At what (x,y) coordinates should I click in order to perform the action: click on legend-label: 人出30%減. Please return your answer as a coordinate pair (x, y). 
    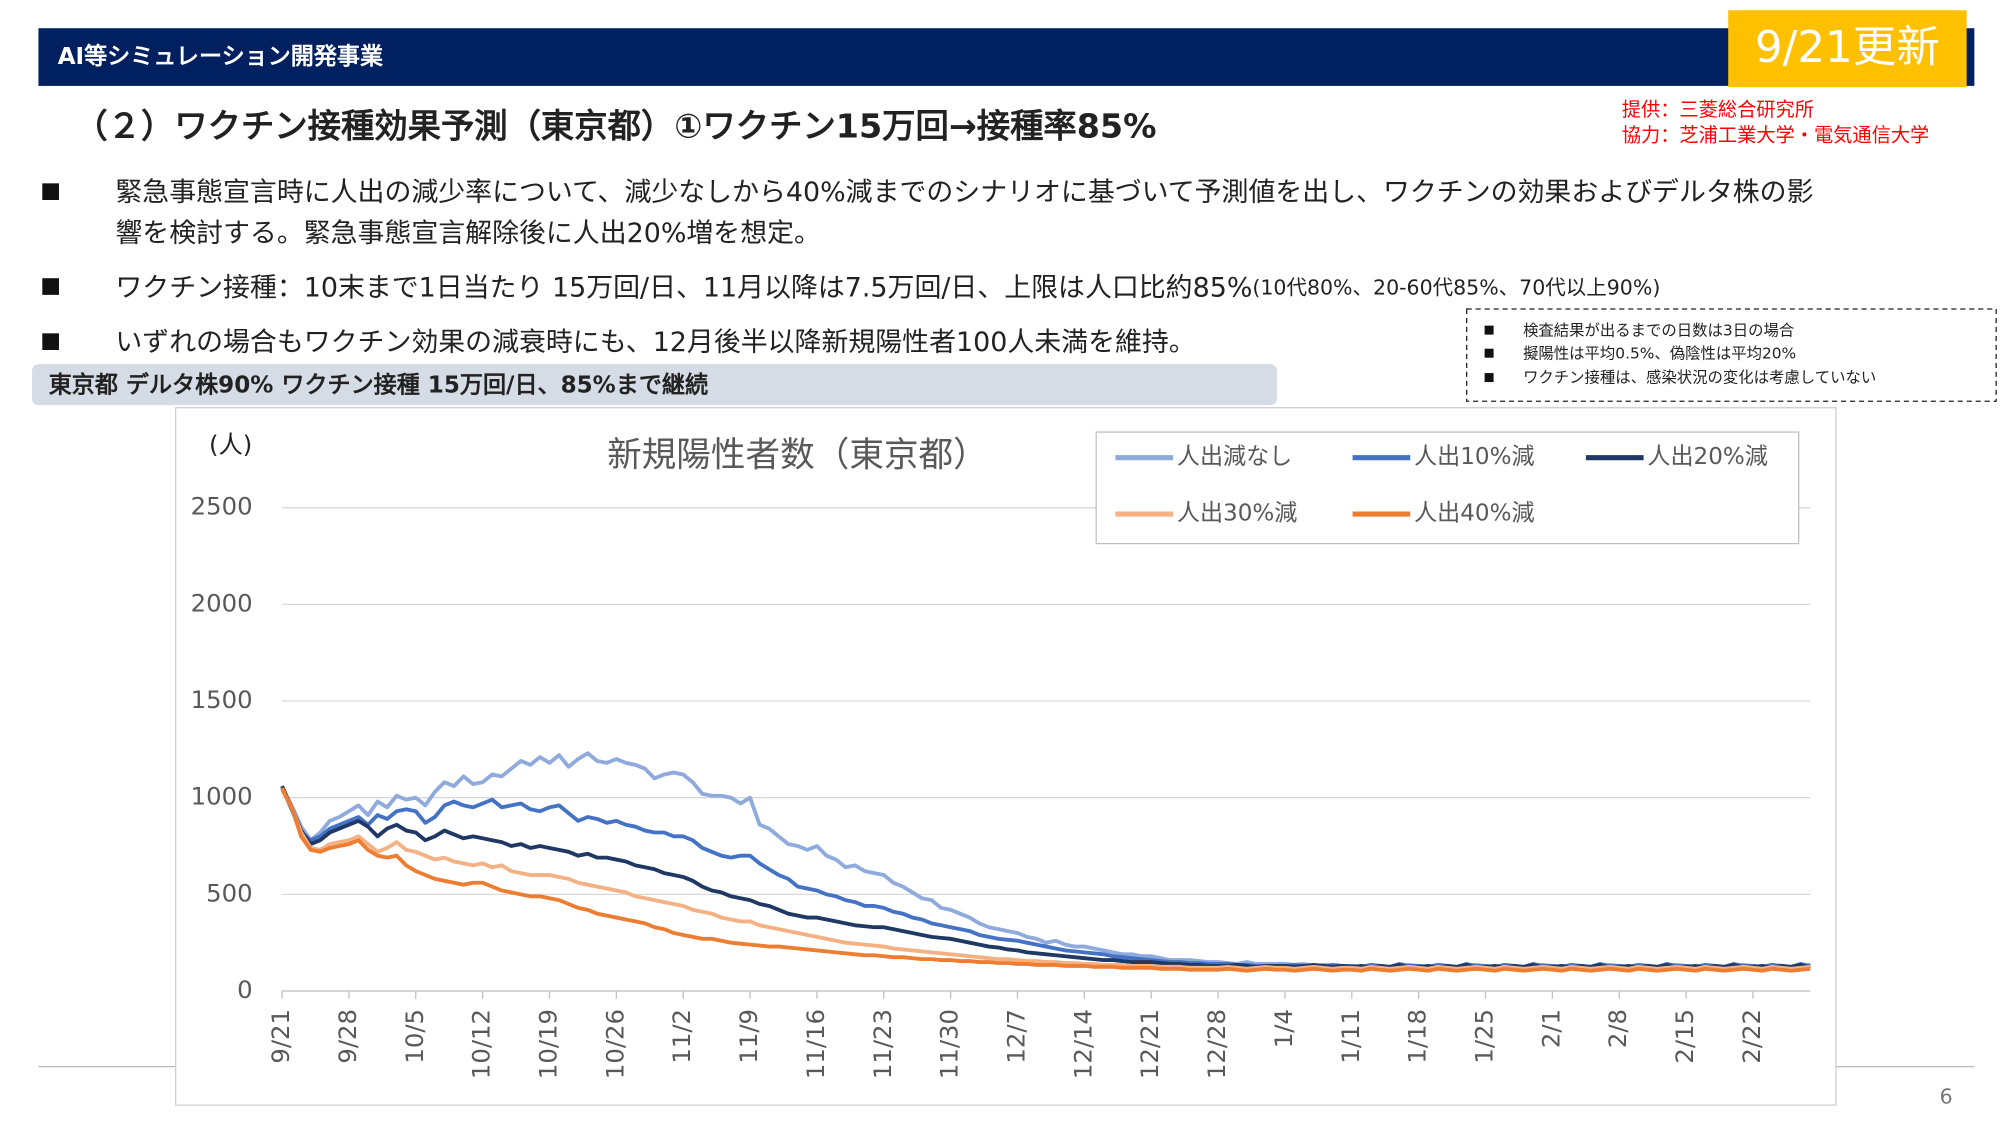
    Looking at the image, I should click on (1237, 514).